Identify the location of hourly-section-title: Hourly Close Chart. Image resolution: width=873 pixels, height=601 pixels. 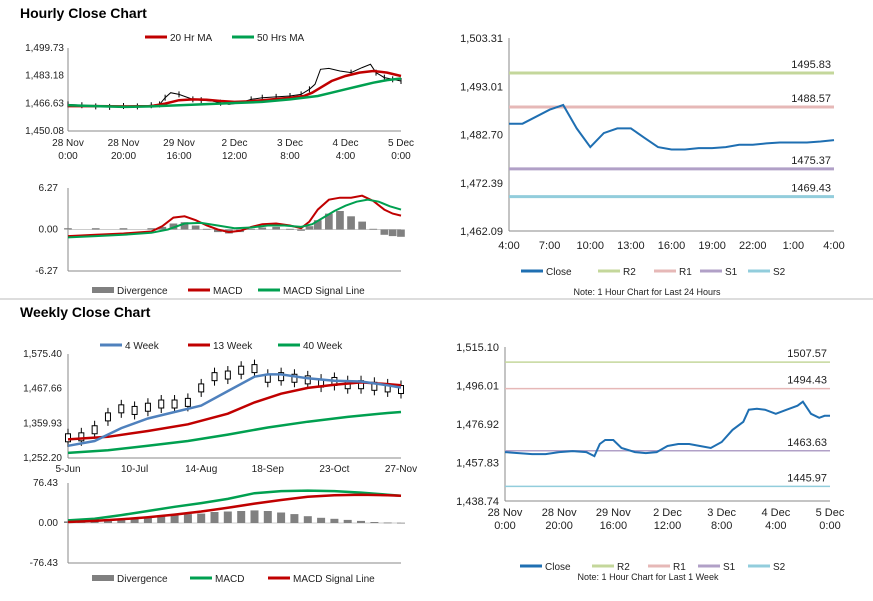
(83, 13).